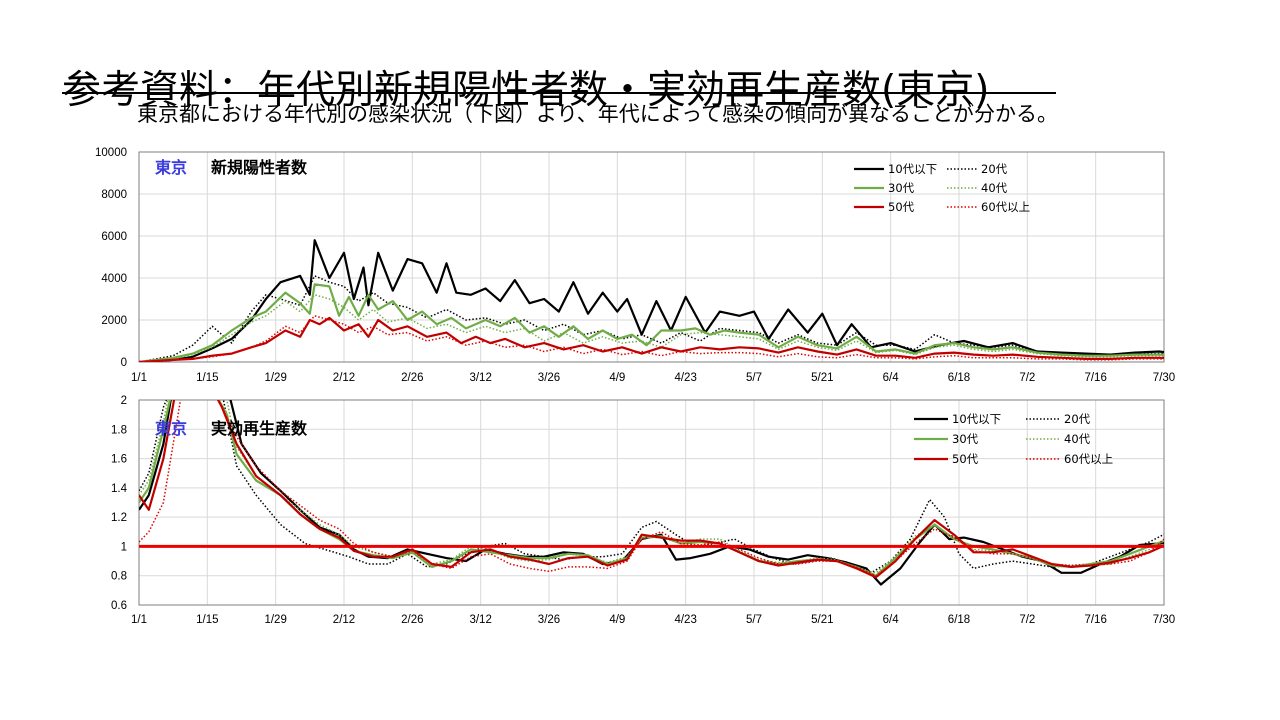 This screenshot has width=1280, height=720. I want to click on chart-title: 新規陽性者数, so click(259, 167).